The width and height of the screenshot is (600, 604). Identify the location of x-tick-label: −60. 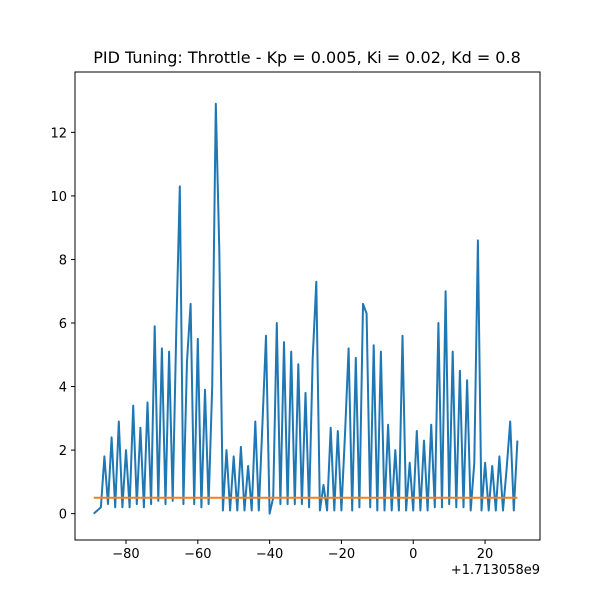
(197, 554).